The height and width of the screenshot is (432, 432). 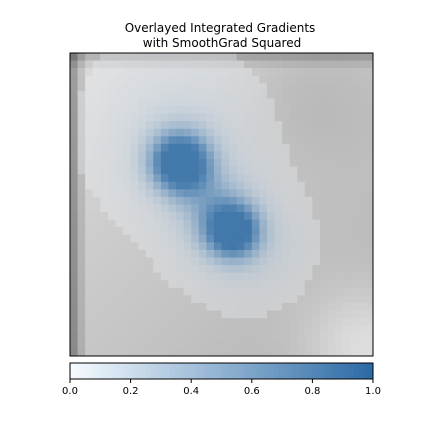 What do you see at coordinates (220, 28) in the screenshot?
I see `chart-title-line-1: Overlayed Integrated Gradients` at bounding box center [220, 28].